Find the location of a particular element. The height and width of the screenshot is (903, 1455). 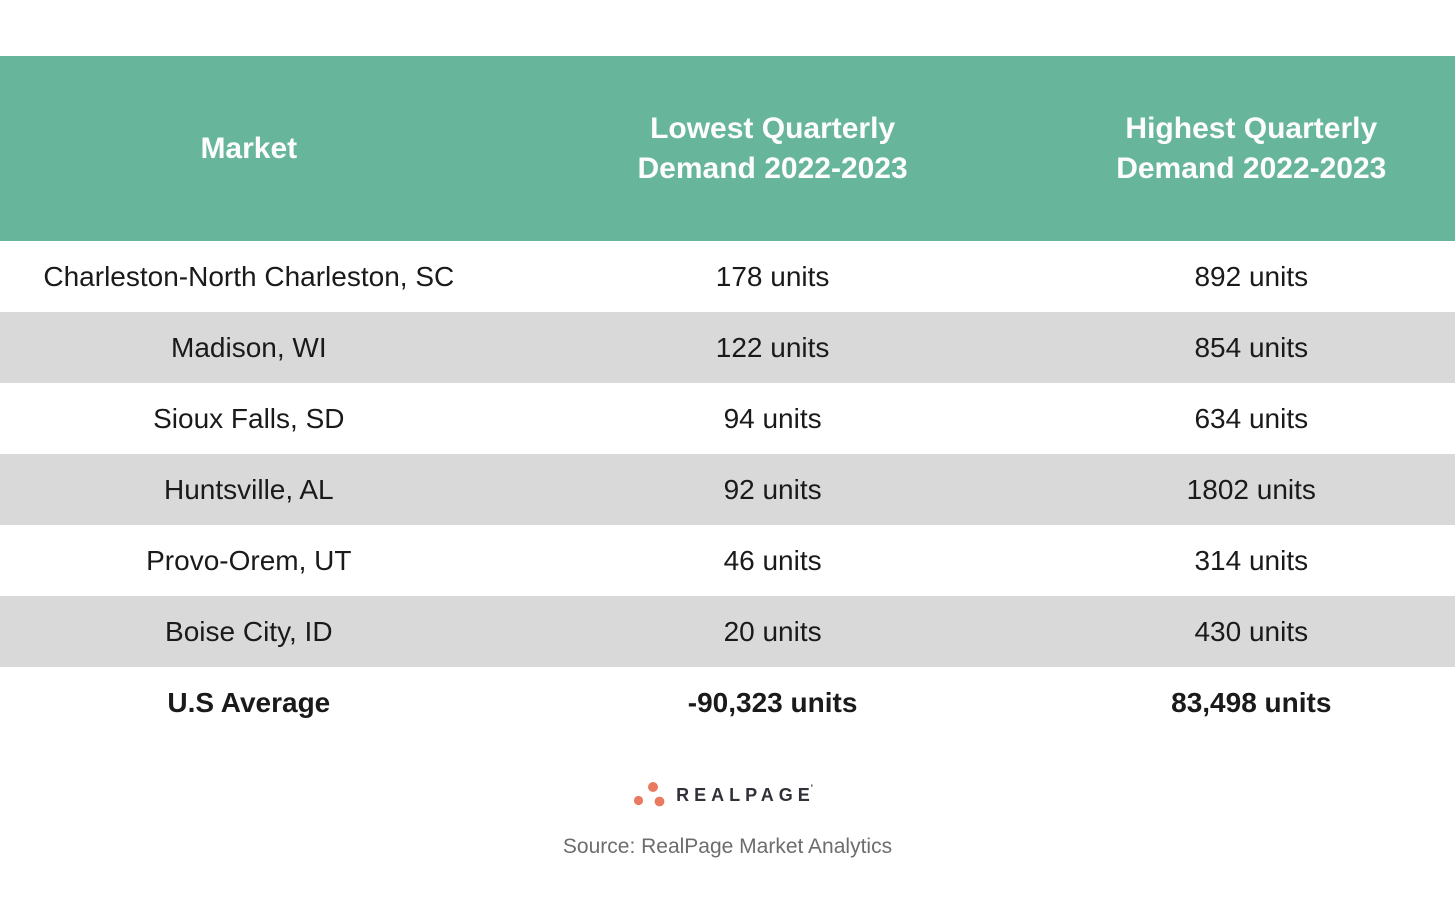

market-cell: Boise City, ID is located at coordinates (249, 631).